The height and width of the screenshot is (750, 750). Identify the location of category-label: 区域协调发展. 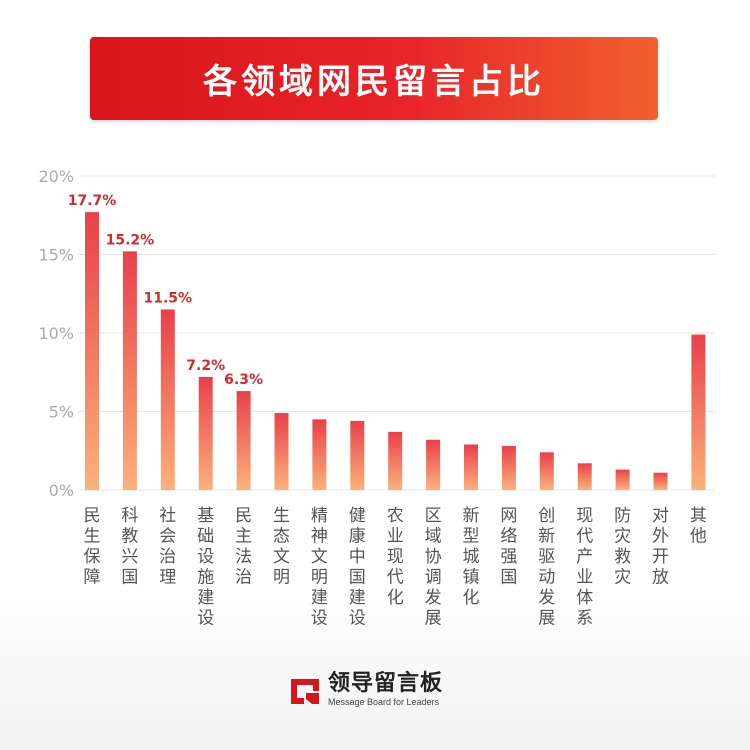
(433, 567).